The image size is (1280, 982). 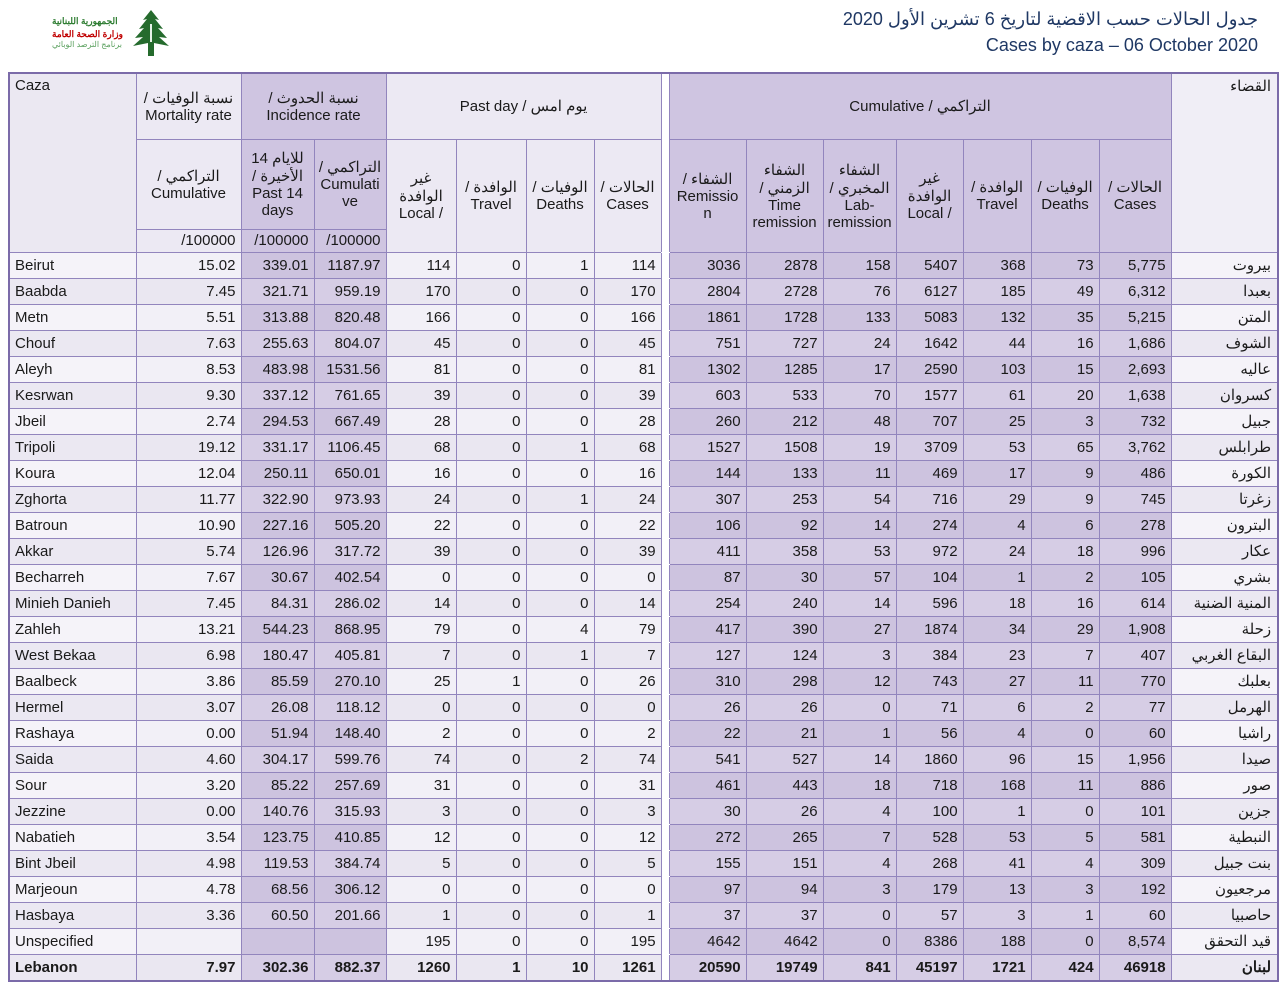 What do you see at coordinates (627, 941) in the screenshot?
I see `cell-pastday-cases: 195` at bounding box center [627, 941].